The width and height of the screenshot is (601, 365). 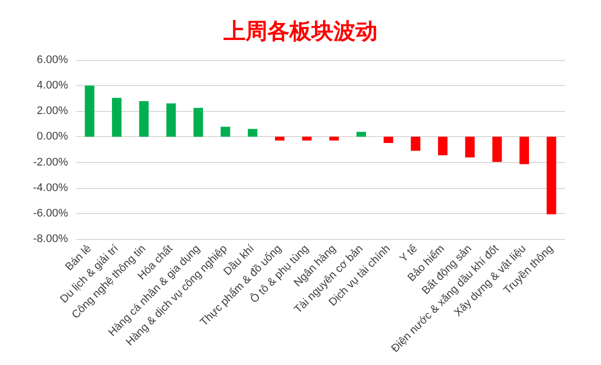 What do you see at coordinates (50, 239) in the screenshot?
I see `y-tick-label: -8.00%` at bounding box center [50, 239].